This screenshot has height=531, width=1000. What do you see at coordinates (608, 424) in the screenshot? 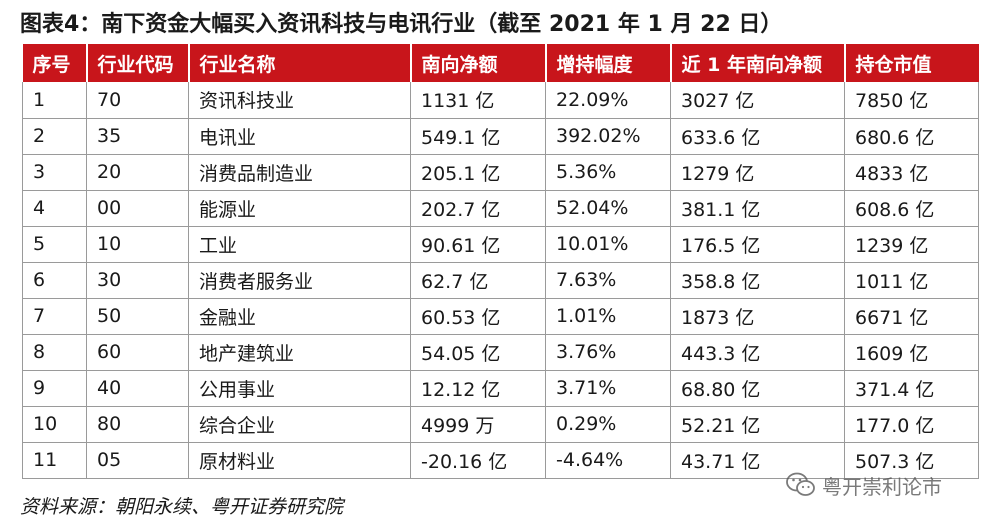
I see `cell-increase-ratio: 0.29%` at bounding box center [608, 424].